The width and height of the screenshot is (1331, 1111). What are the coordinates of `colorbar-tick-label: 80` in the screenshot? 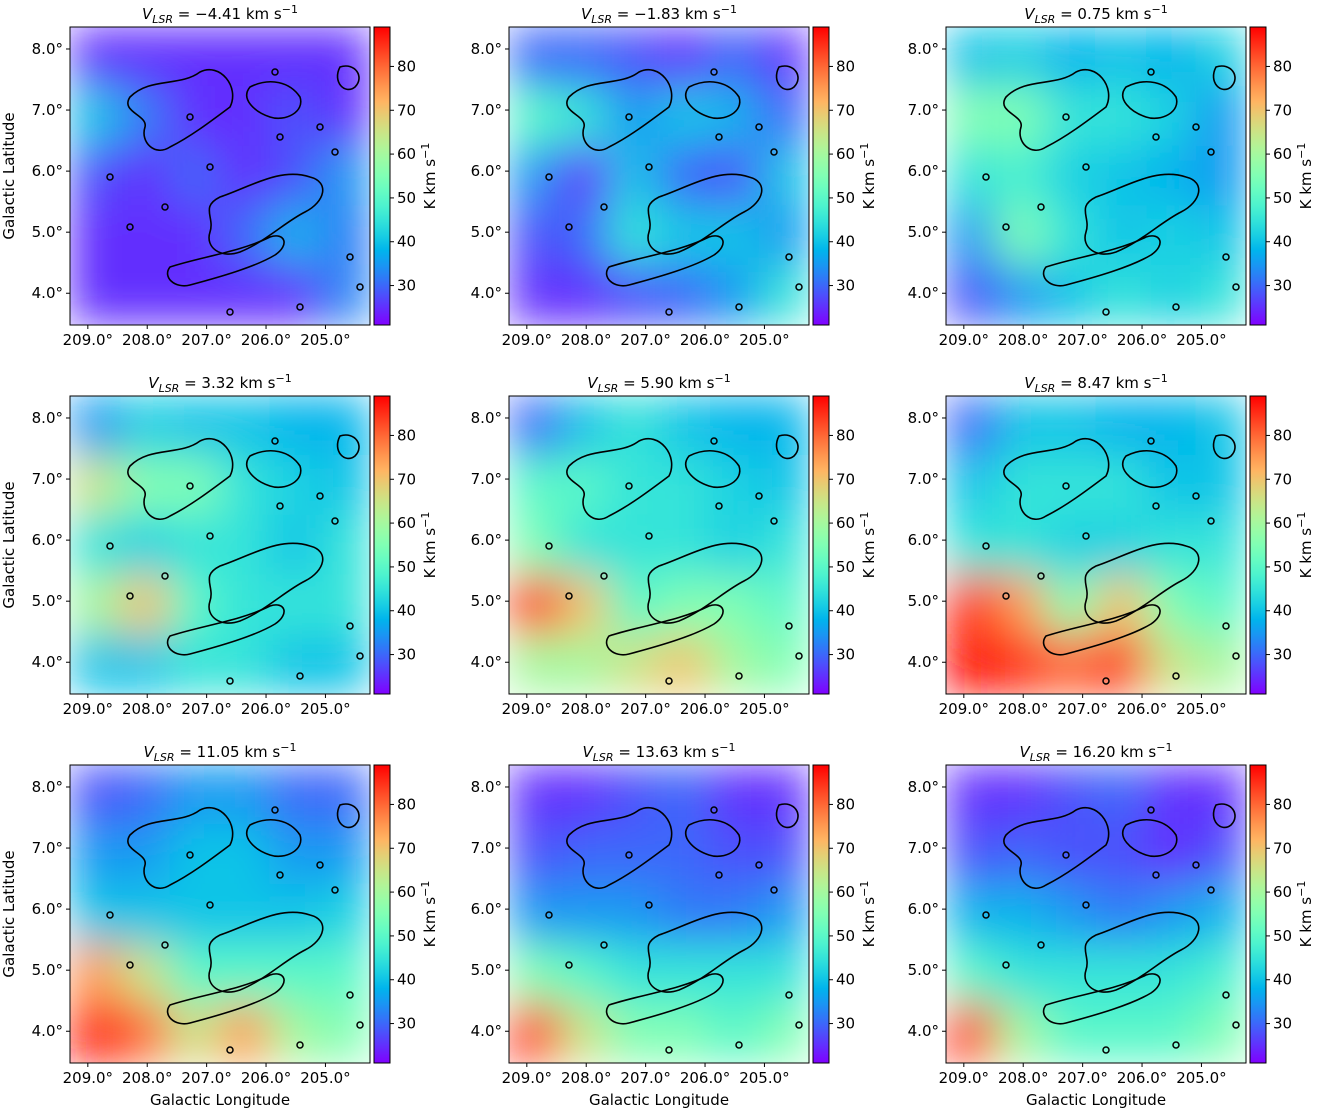 It's located at (845, 804).